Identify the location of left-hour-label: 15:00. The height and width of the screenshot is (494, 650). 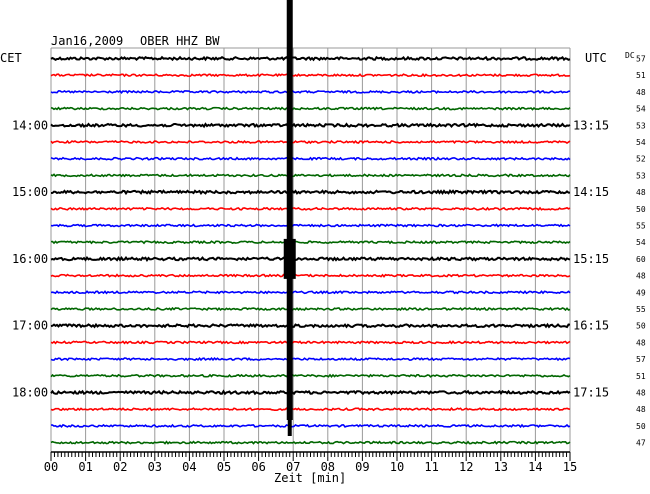
(30, 192).